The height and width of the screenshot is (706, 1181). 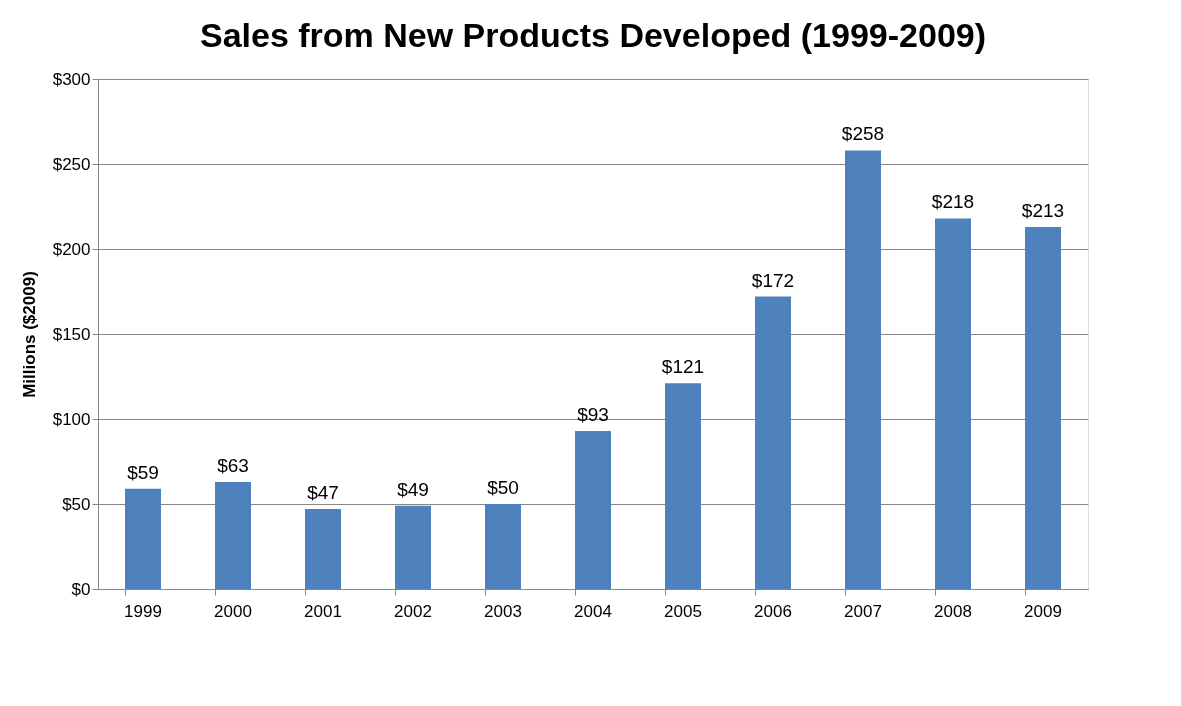 I want to click on x-tick-label: 2006, so click(x=773, y=611).